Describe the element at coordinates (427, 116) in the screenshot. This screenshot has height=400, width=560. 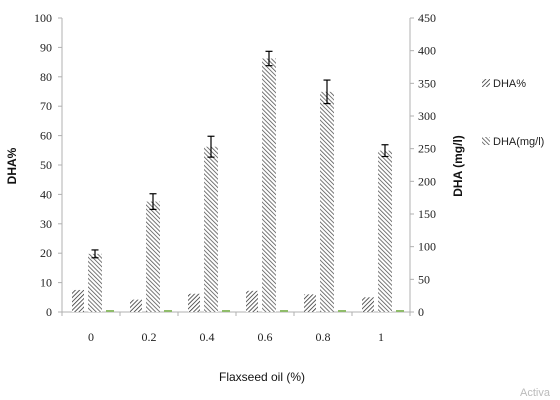
I see `y-right-tick-label: 300` at that location.